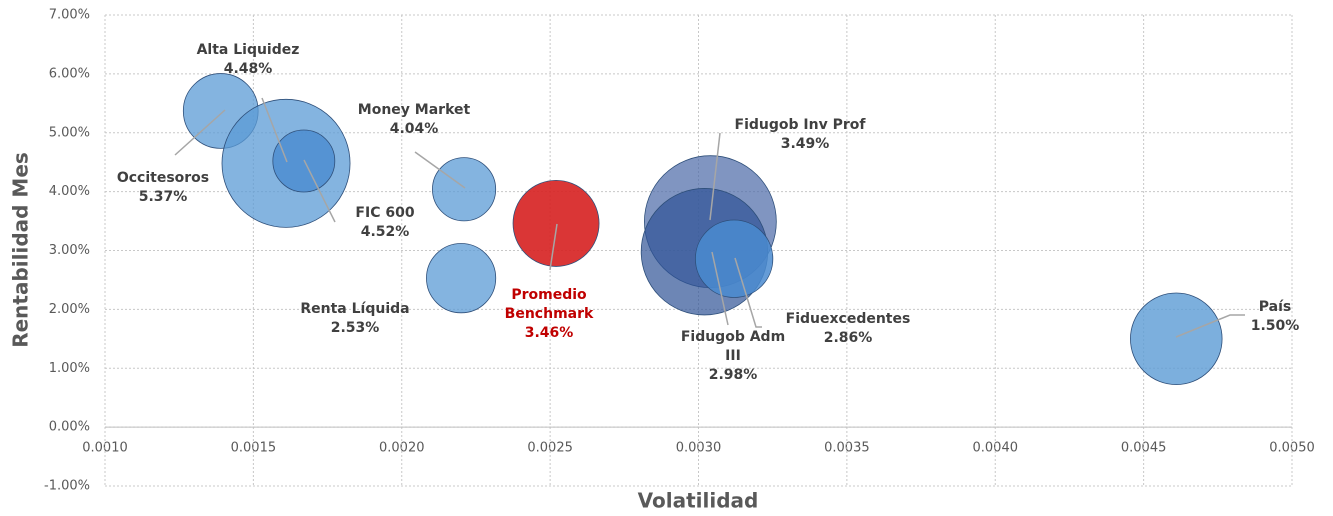 The image size is (1333, 516). What do you see at coordinates (69, 427) in the screenshot?
I see `y-tick-label: 0.00%` at bounding box center [69, 427].